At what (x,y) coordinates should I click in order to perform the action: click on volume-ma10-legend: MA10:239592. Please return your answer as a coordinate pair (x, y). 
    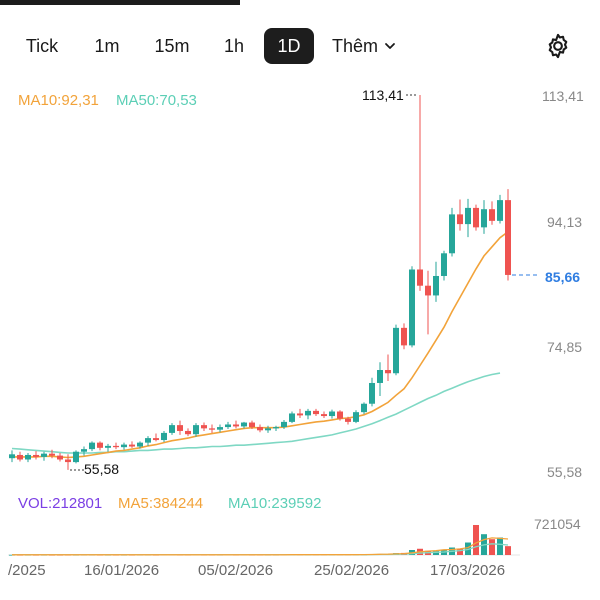
    Looking at the image, I should click on (275, 503).